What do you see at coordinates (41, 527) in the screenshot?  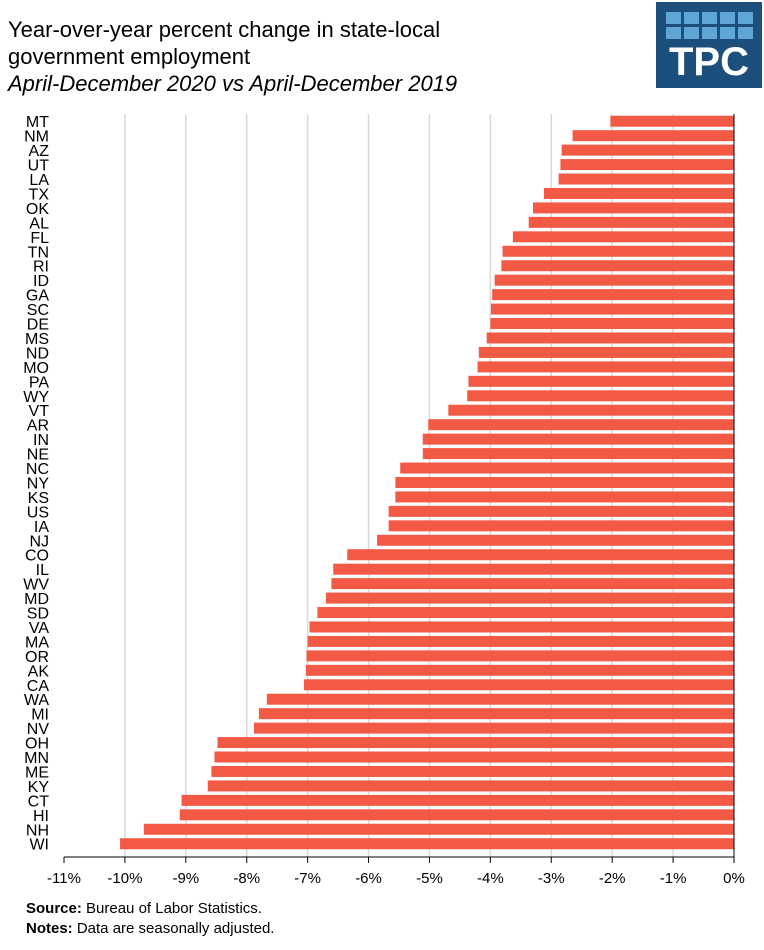 I see `category-label-ia: IA` at bounding box center [41, 527].